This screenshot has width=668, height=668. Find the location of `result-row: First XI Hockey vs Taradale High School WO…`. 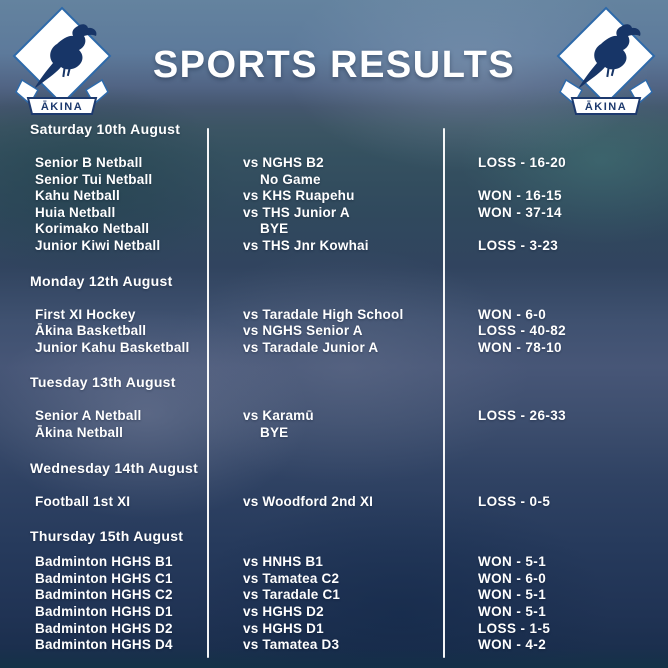

result-row: First XI Hockey vs Taradale High School WO… is located at coordinates (334, 315).